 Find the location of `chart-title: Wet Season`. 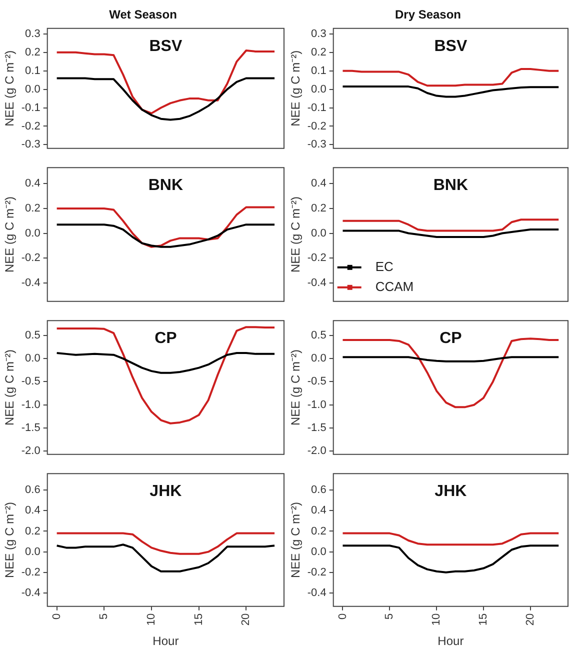

chart-title: Wet Season is located at coordinates (143, 15).